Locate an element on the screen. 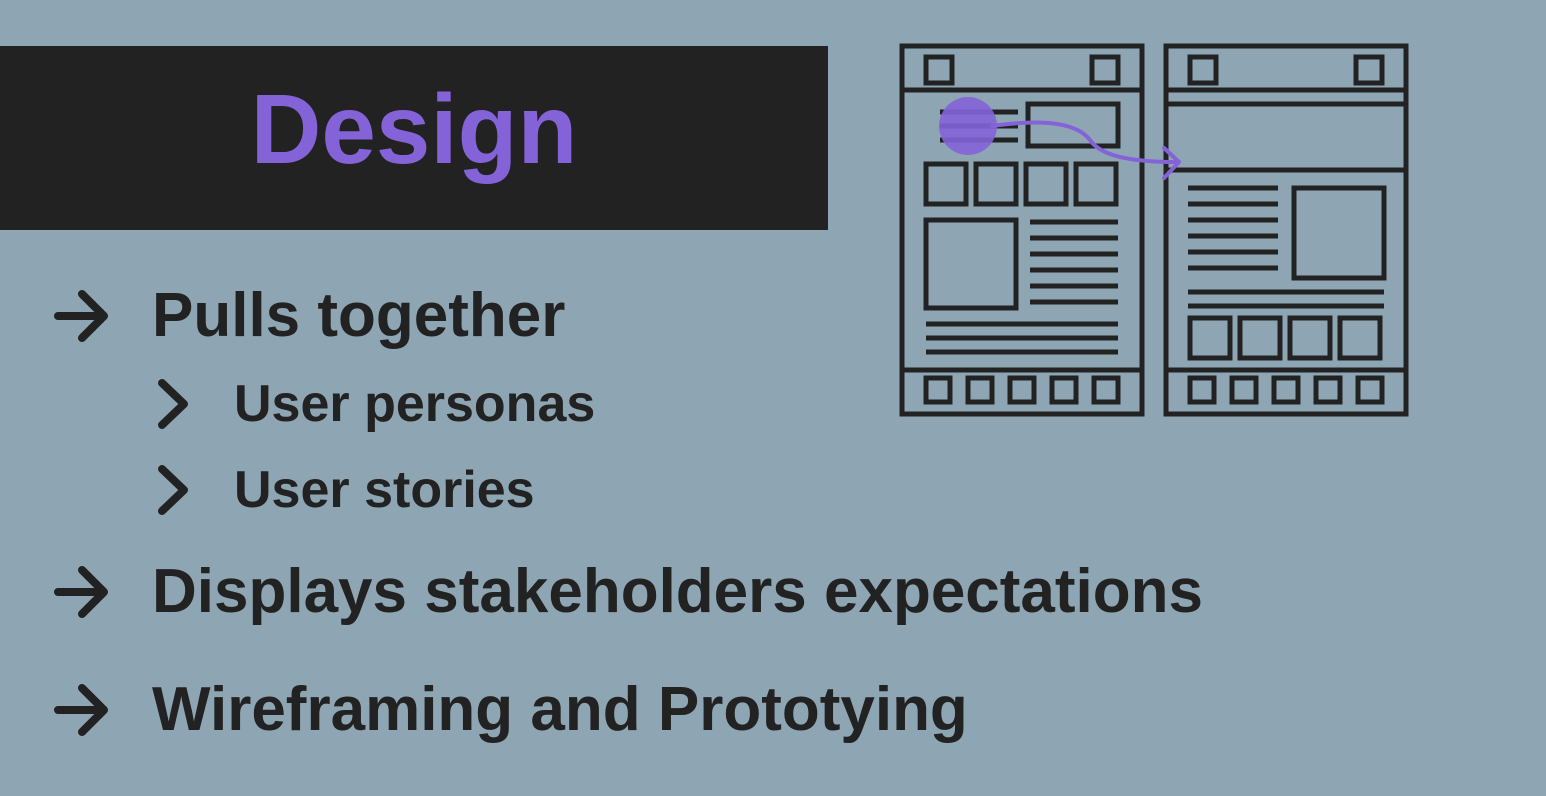 Image resolution: width=1546 pixels, height=796 pixels. bullet-pulls-together: Pulls together is located at coordinates (310, 315).